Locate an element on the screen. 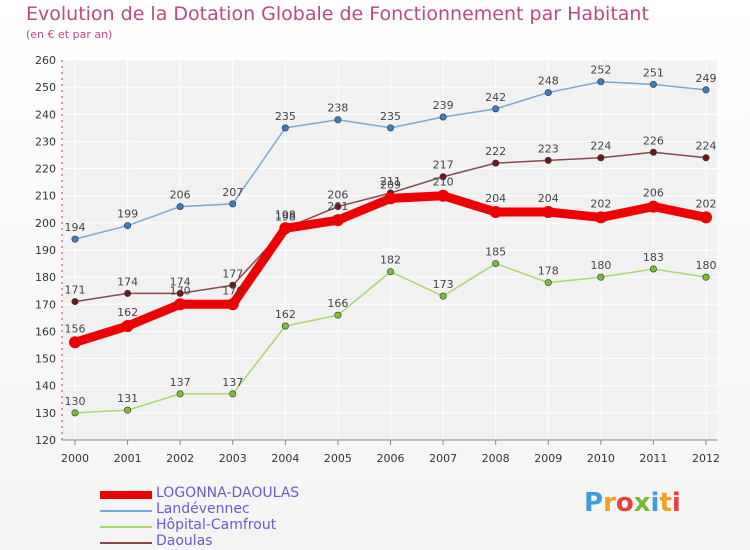 Image resolution: width=750 pixels, height=550 pixels. y-tick-label: 240 is located at coordinates (45, 114).